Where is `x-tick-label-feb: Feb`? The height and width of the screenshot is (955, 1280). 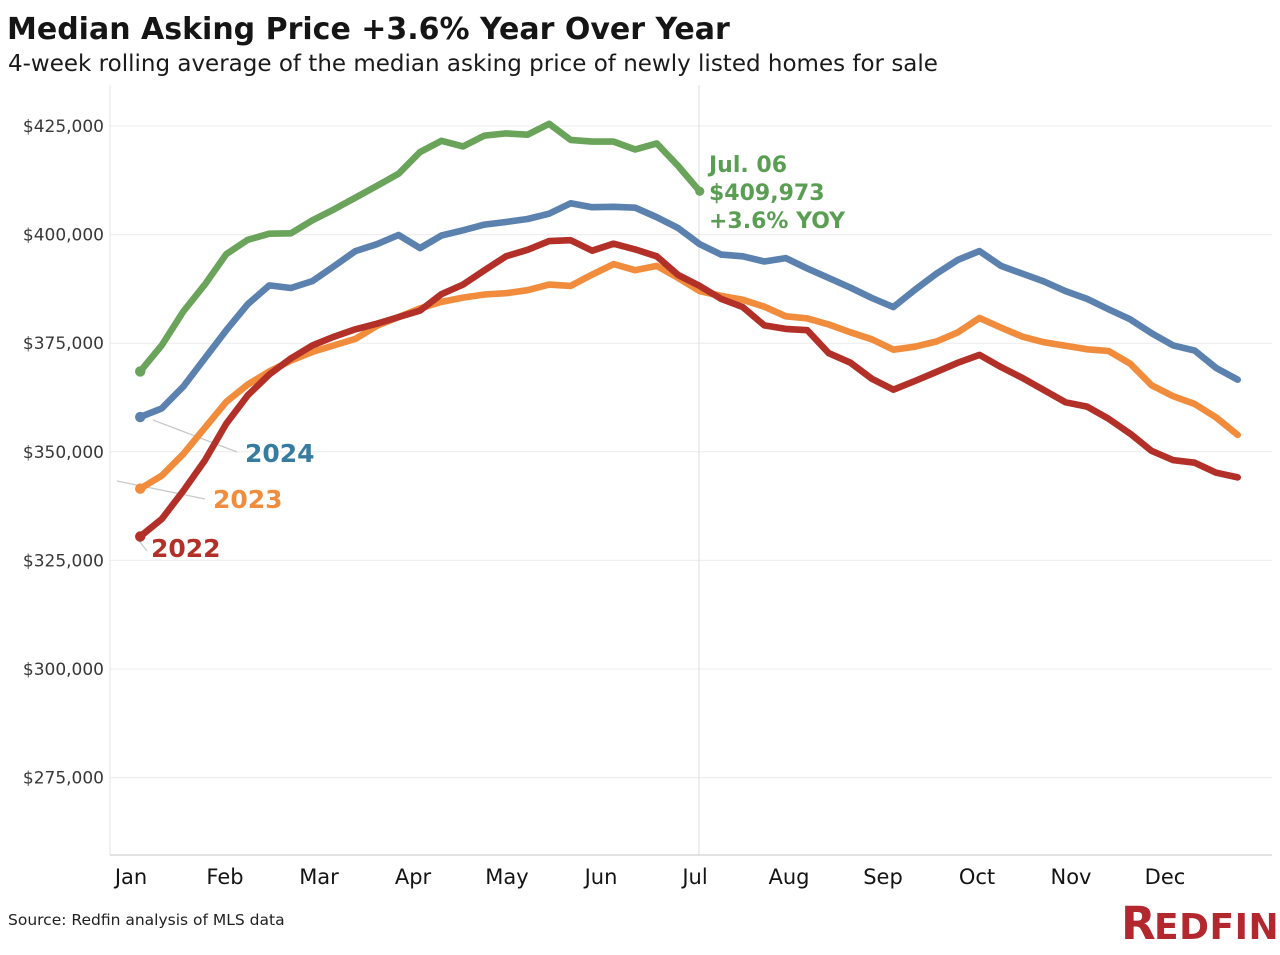
x-tick-label-feb: Feb is located at coordinates (224, 877).